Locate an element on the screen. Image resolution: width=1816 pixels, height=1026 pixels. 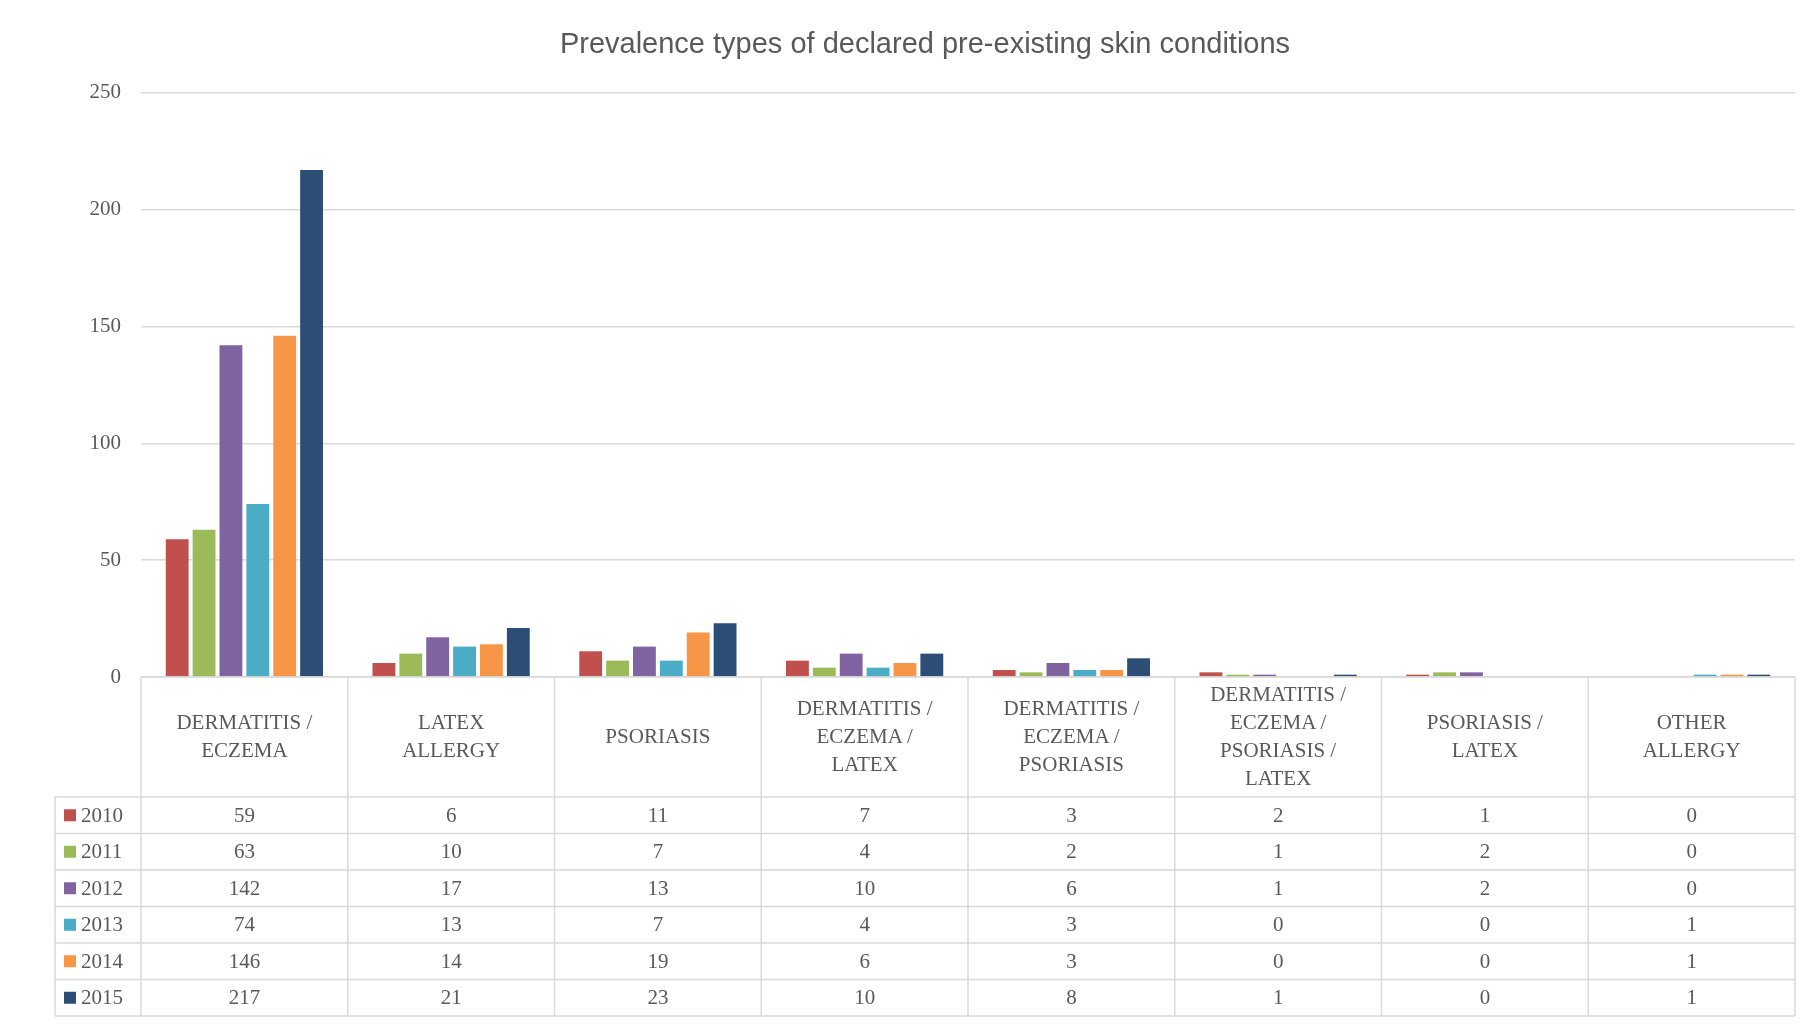
y-tick-label: 0 is located at coordinates (115, 675).